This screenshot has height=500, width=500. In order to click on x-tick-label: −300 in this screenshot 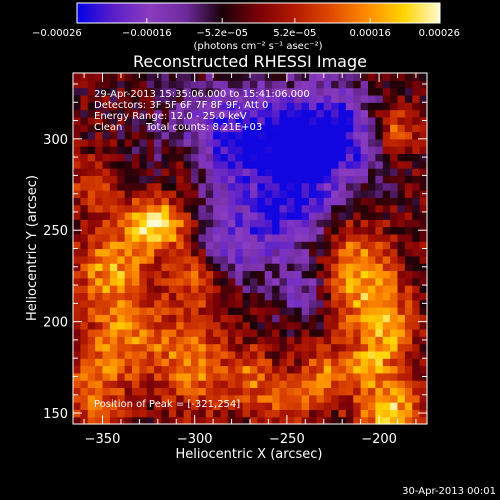, I will do `click(195, 439)`.